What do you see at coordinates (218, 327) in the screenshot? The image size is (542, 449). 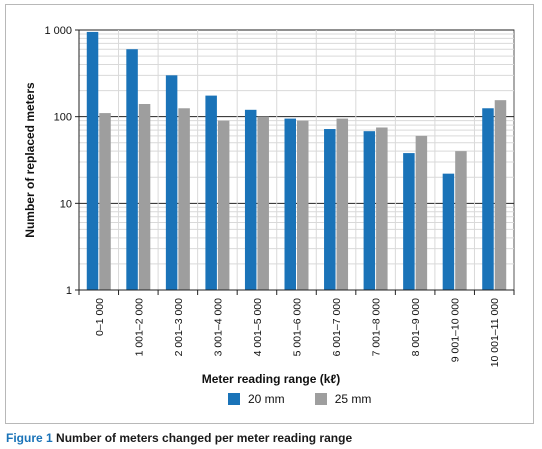 I see `x-tick-label: 3 001–4 000` at bounding box center [218, 327].